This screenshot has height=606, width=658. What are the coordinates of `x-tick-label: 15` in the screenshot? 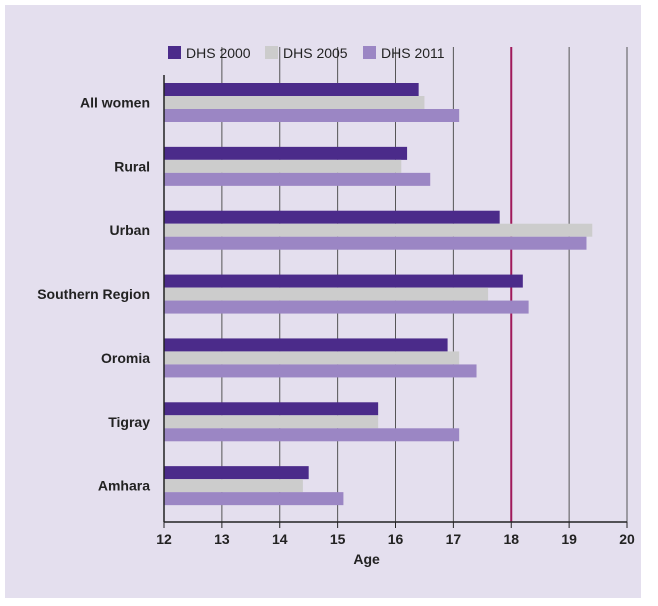 It's located at (338, 539).